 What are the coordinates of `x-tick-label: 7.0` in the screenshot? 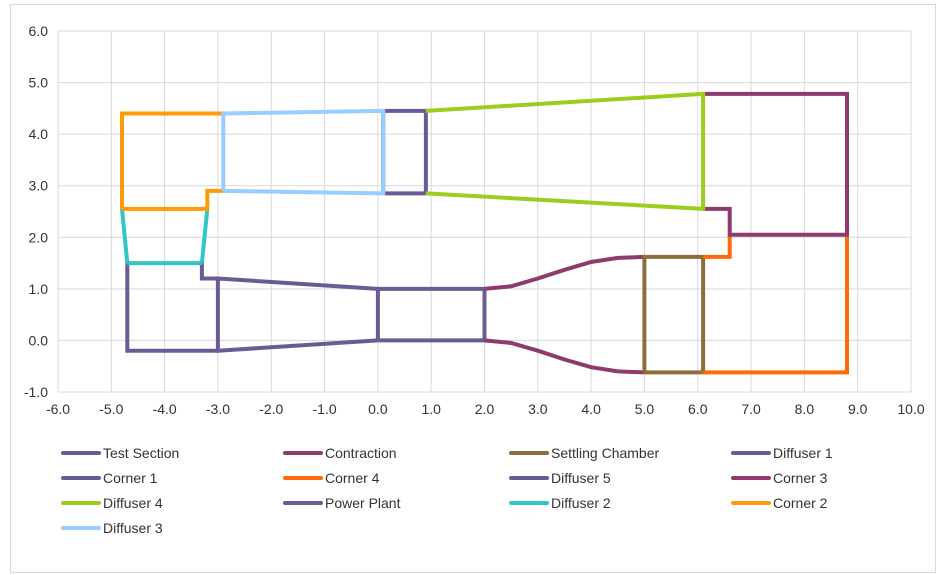 It's located at (751, 409).